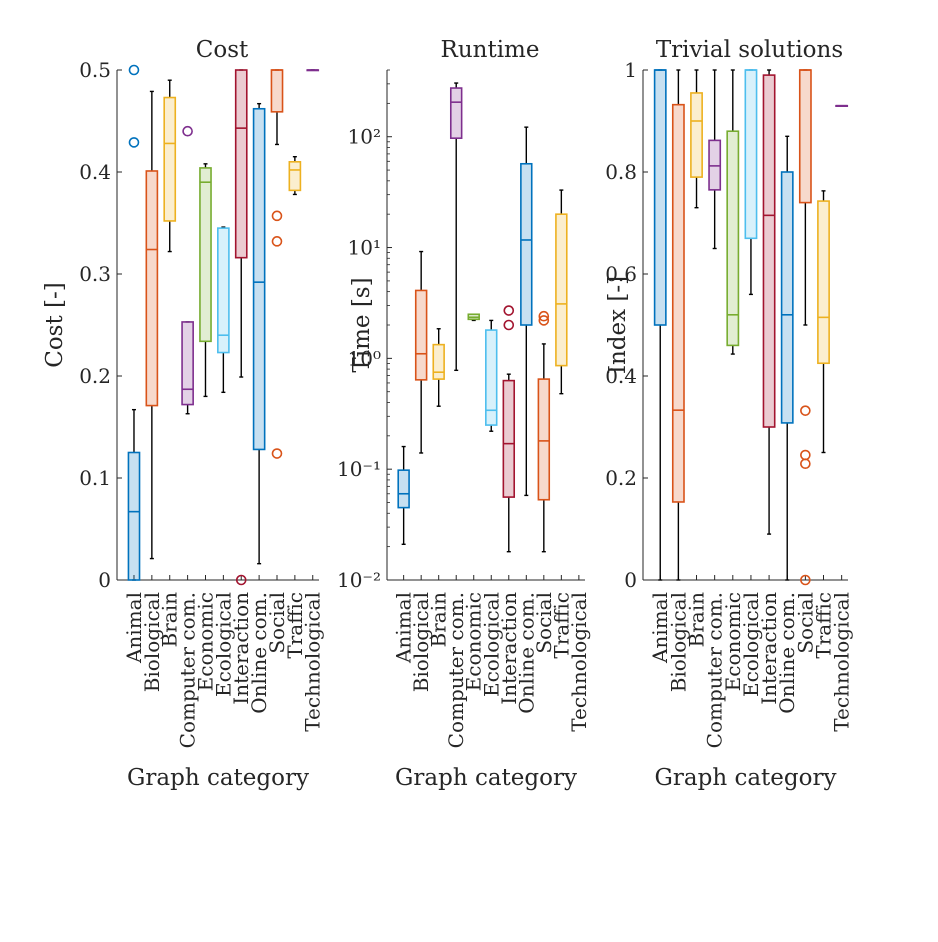 The width and height of the screenshot is (938, 942). I want to click on x-tick-label: Online com., so click(259, 653).